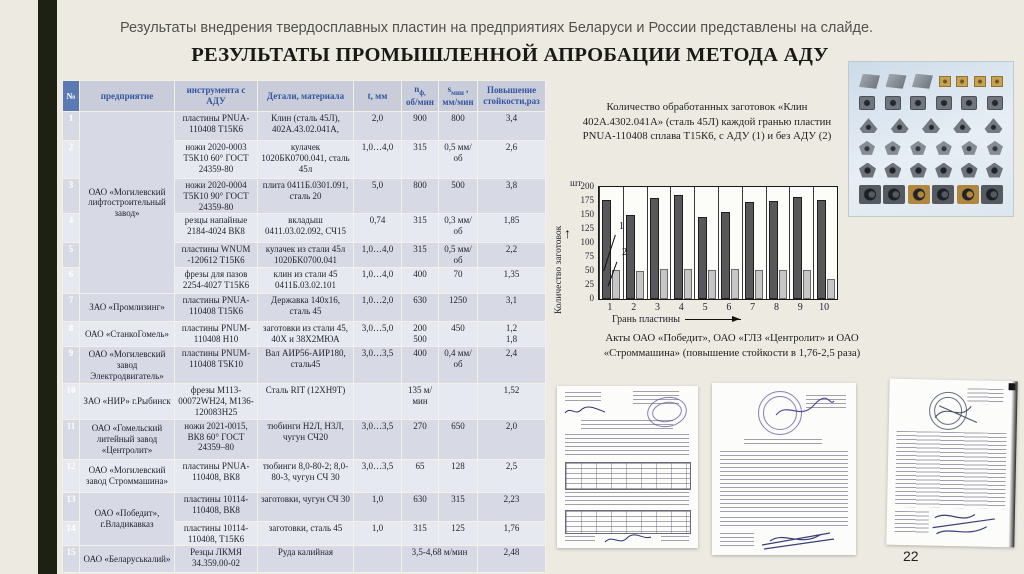 The width and height of the screenshot is (1024, 574). I want to click on doc1-paragraph-lines, so click(627, 446).